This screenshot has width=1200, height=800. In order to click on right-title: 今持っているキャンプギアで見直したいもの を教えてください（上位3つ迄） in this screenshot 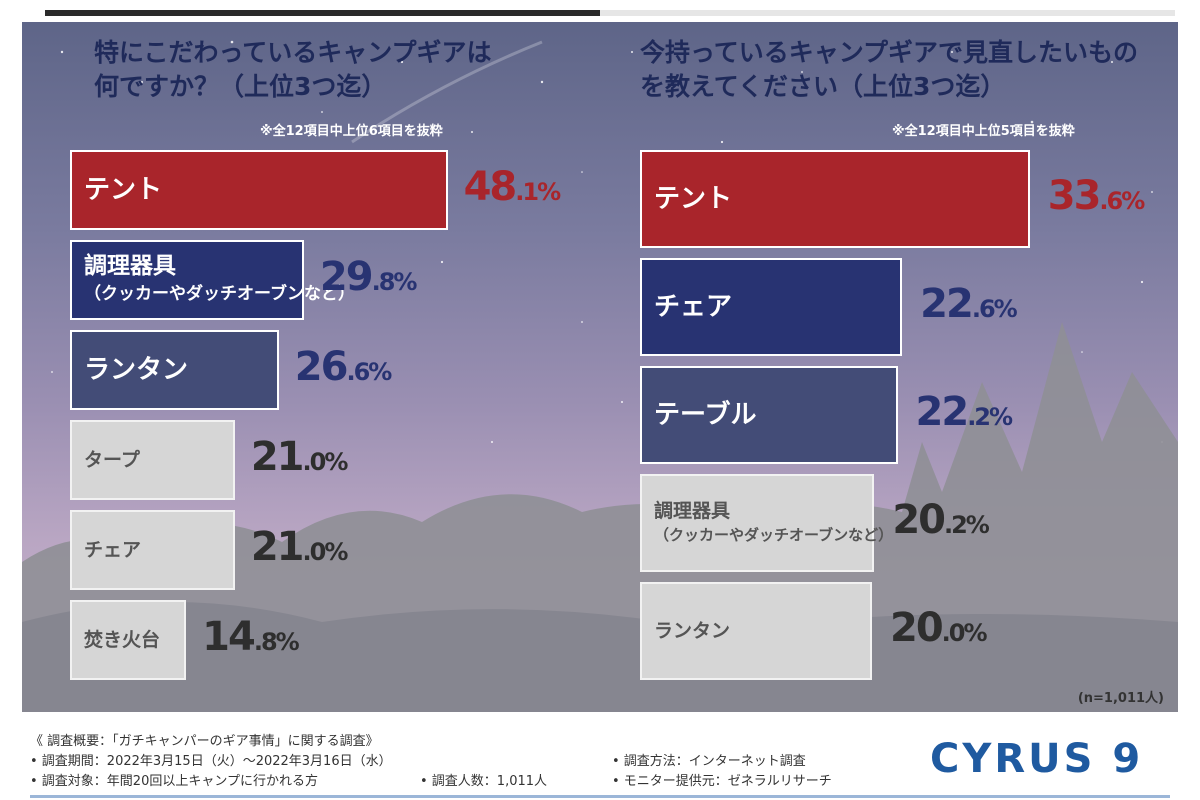, I will do `click(889, 70)`.